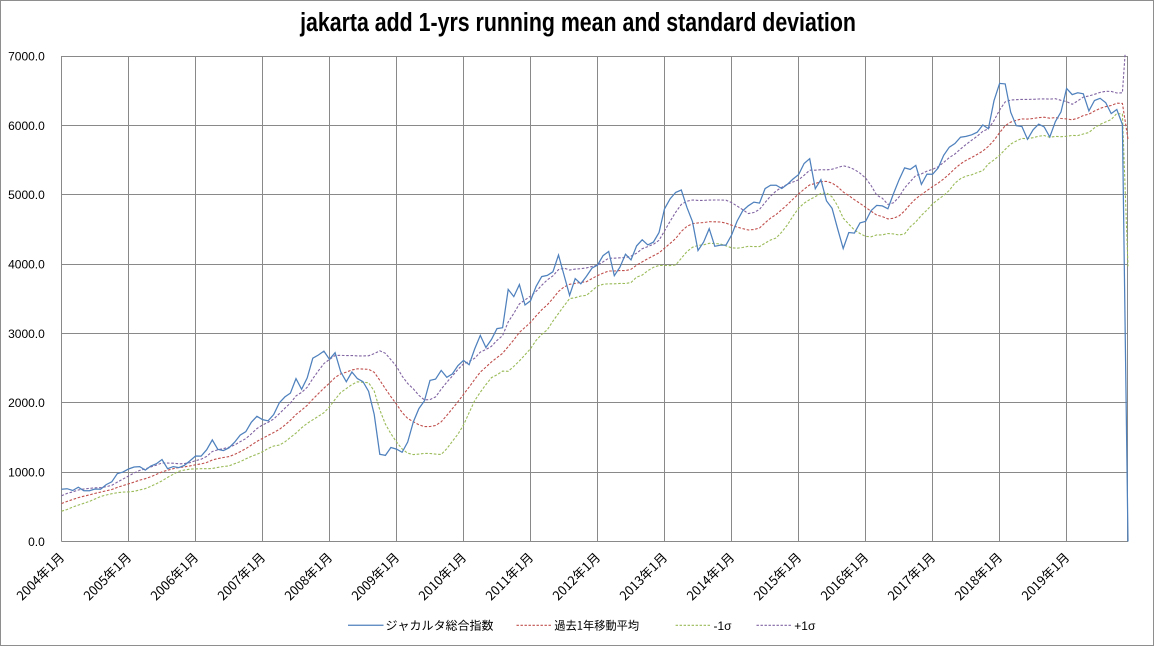  I want to click on svg-text: 4000.0, so click(26, 265).